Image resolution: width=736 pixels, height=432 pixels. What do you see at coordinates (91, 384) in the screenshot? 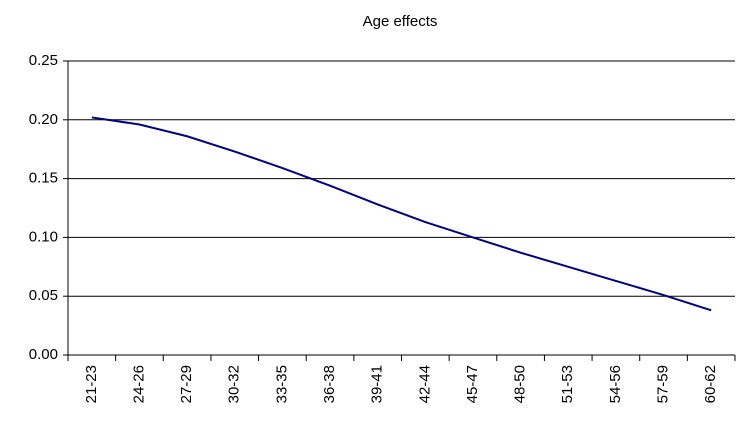
I see `x-tick-label: 21-23` at bounding box center [91, 384].